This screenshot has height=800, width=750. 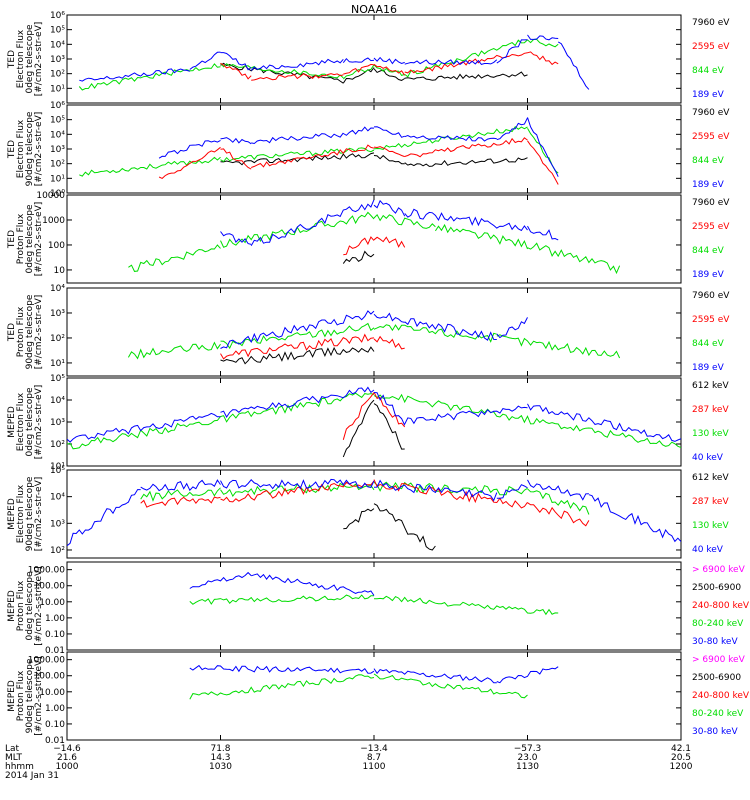 What do you see at coordinates (681, 767) in the screenshot?
I see `x-tick-label: 1200` at bounding box center [681, 767].